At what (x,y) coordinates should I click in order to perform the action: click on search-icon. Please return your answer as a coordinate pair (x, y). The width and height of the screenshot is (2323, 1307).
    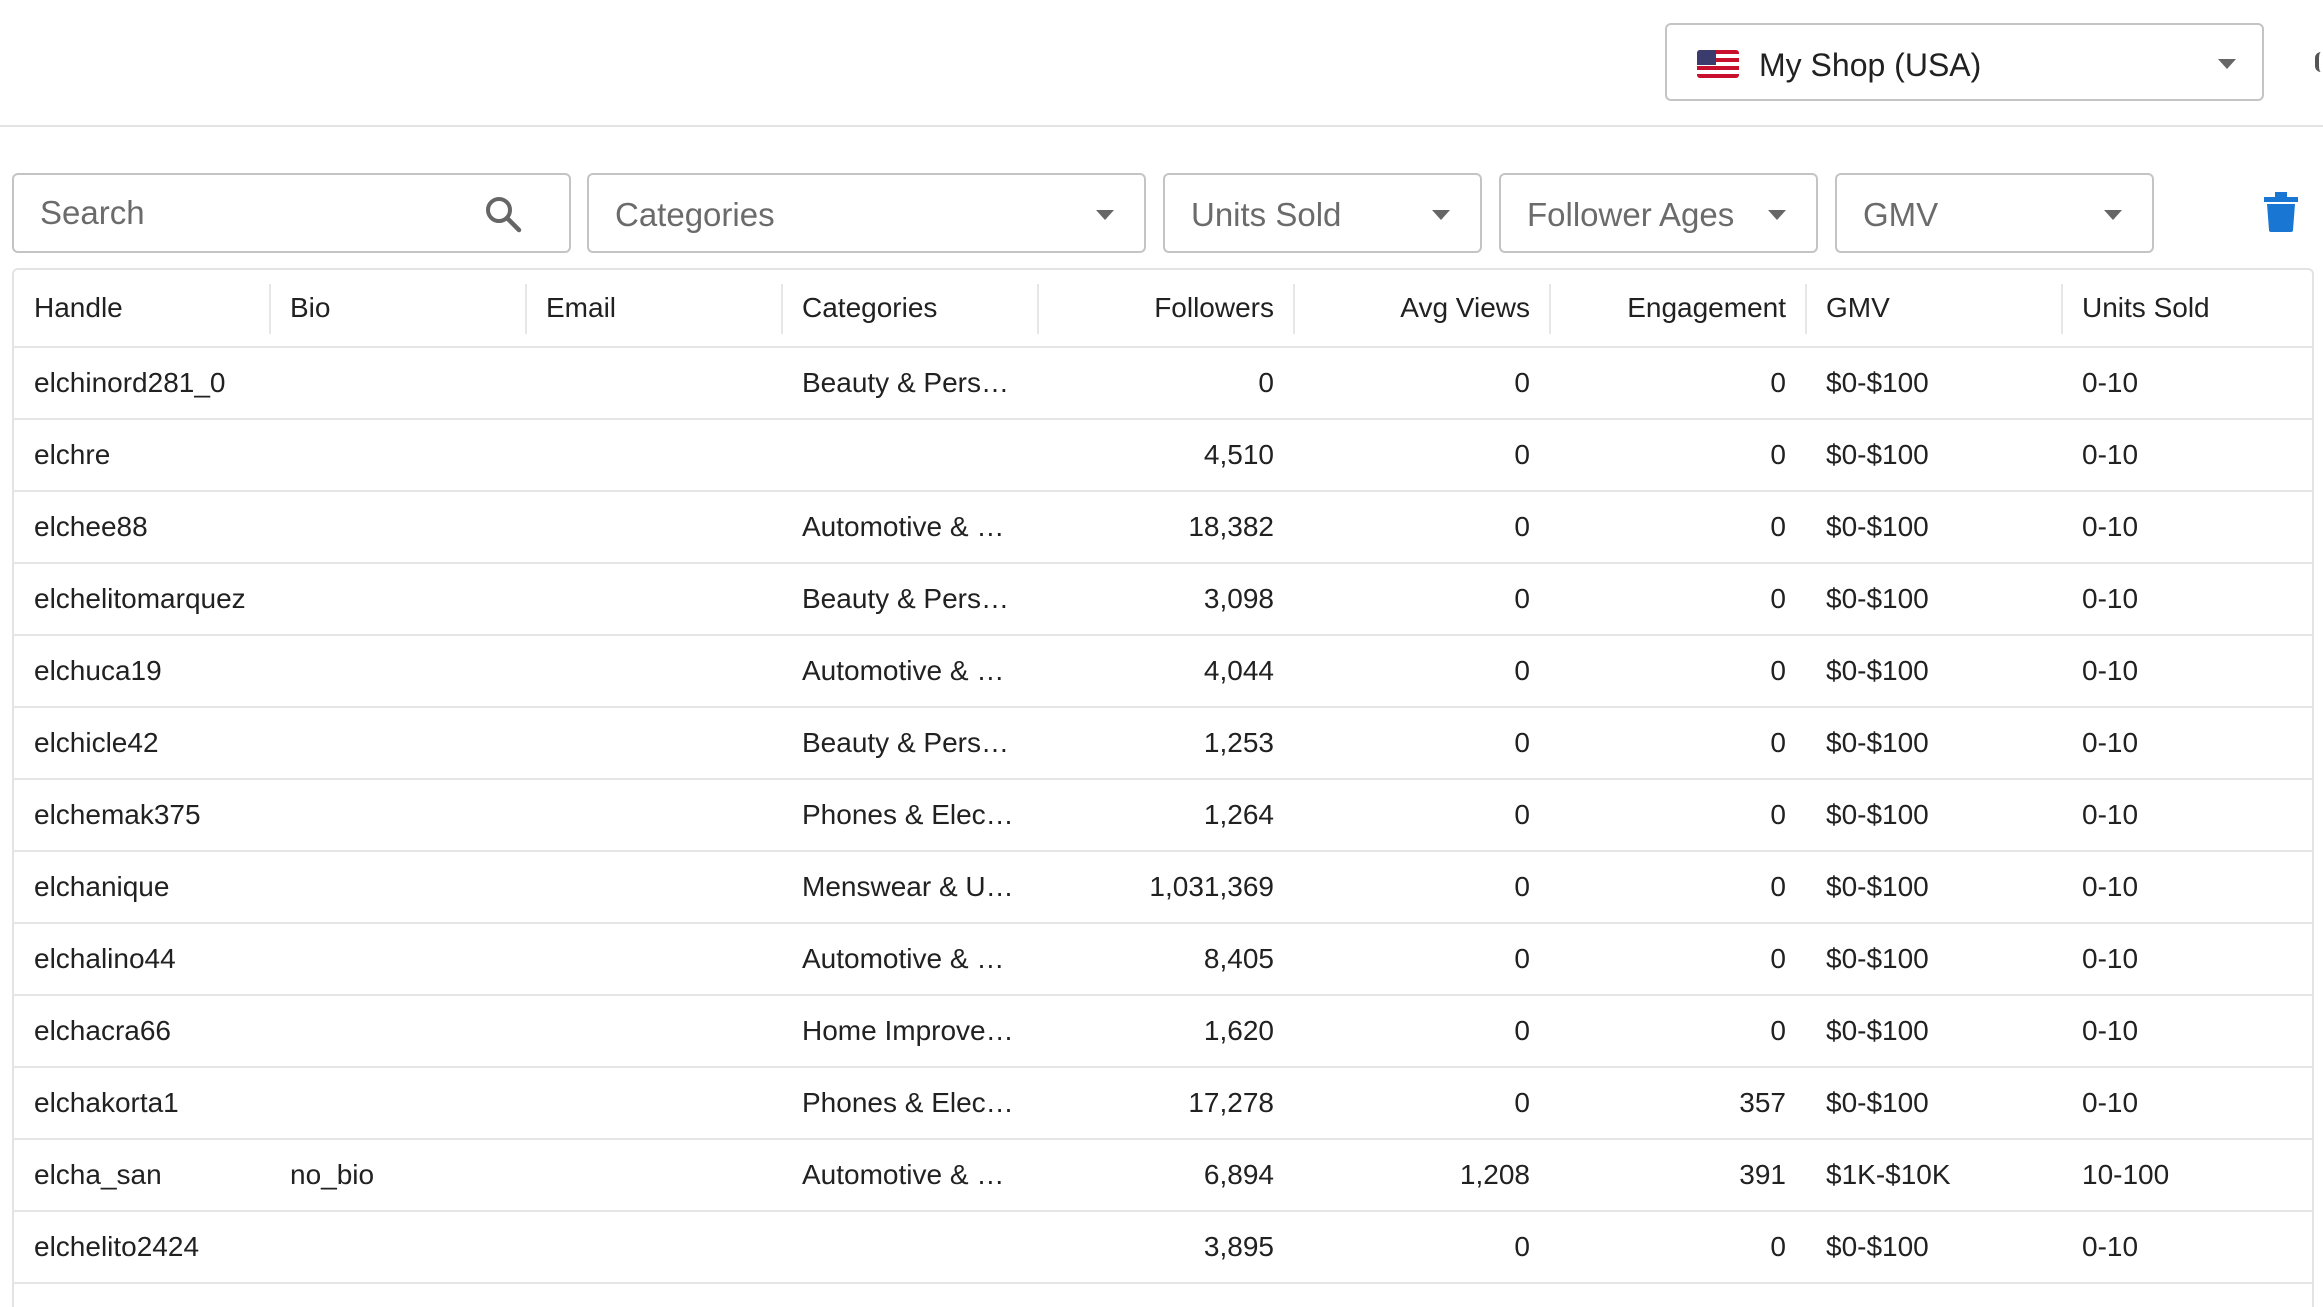
    Looking at the image, I should click on (503, 214).